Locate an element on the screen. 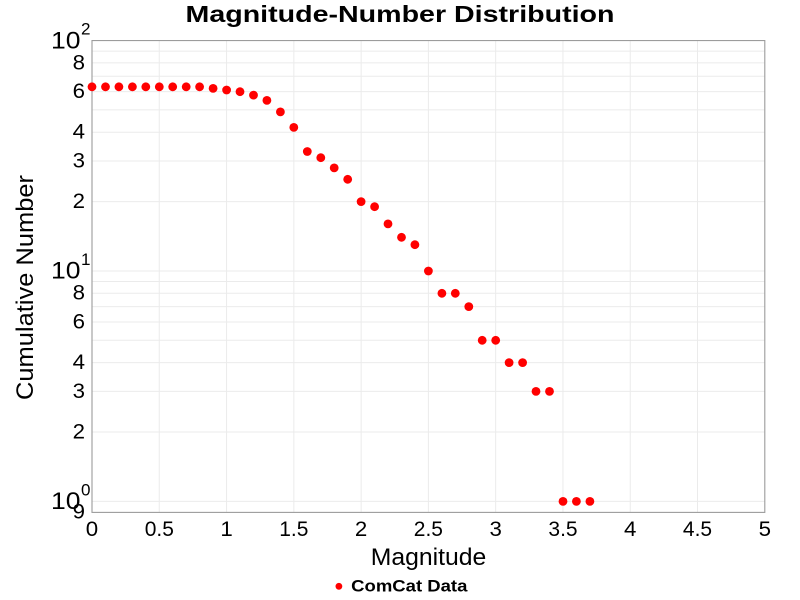  svg-text: 5 is located at coordinates (765, 529).